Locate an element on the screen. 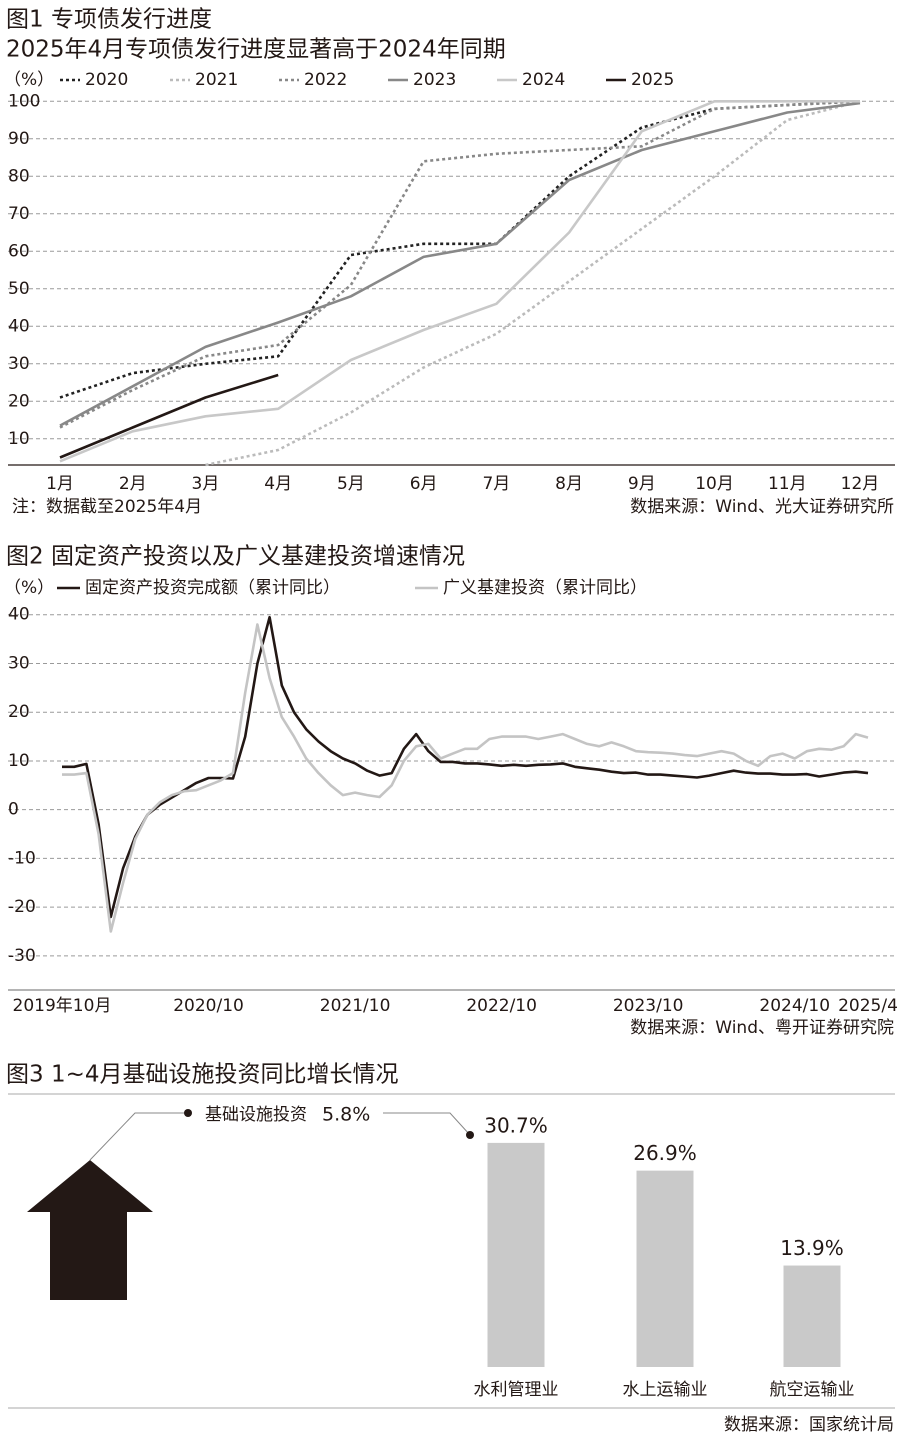 Image resolution: width=900 pixels, height=1445 pixels. x-tick-label: 8月 is located at coordinates (569, 484).